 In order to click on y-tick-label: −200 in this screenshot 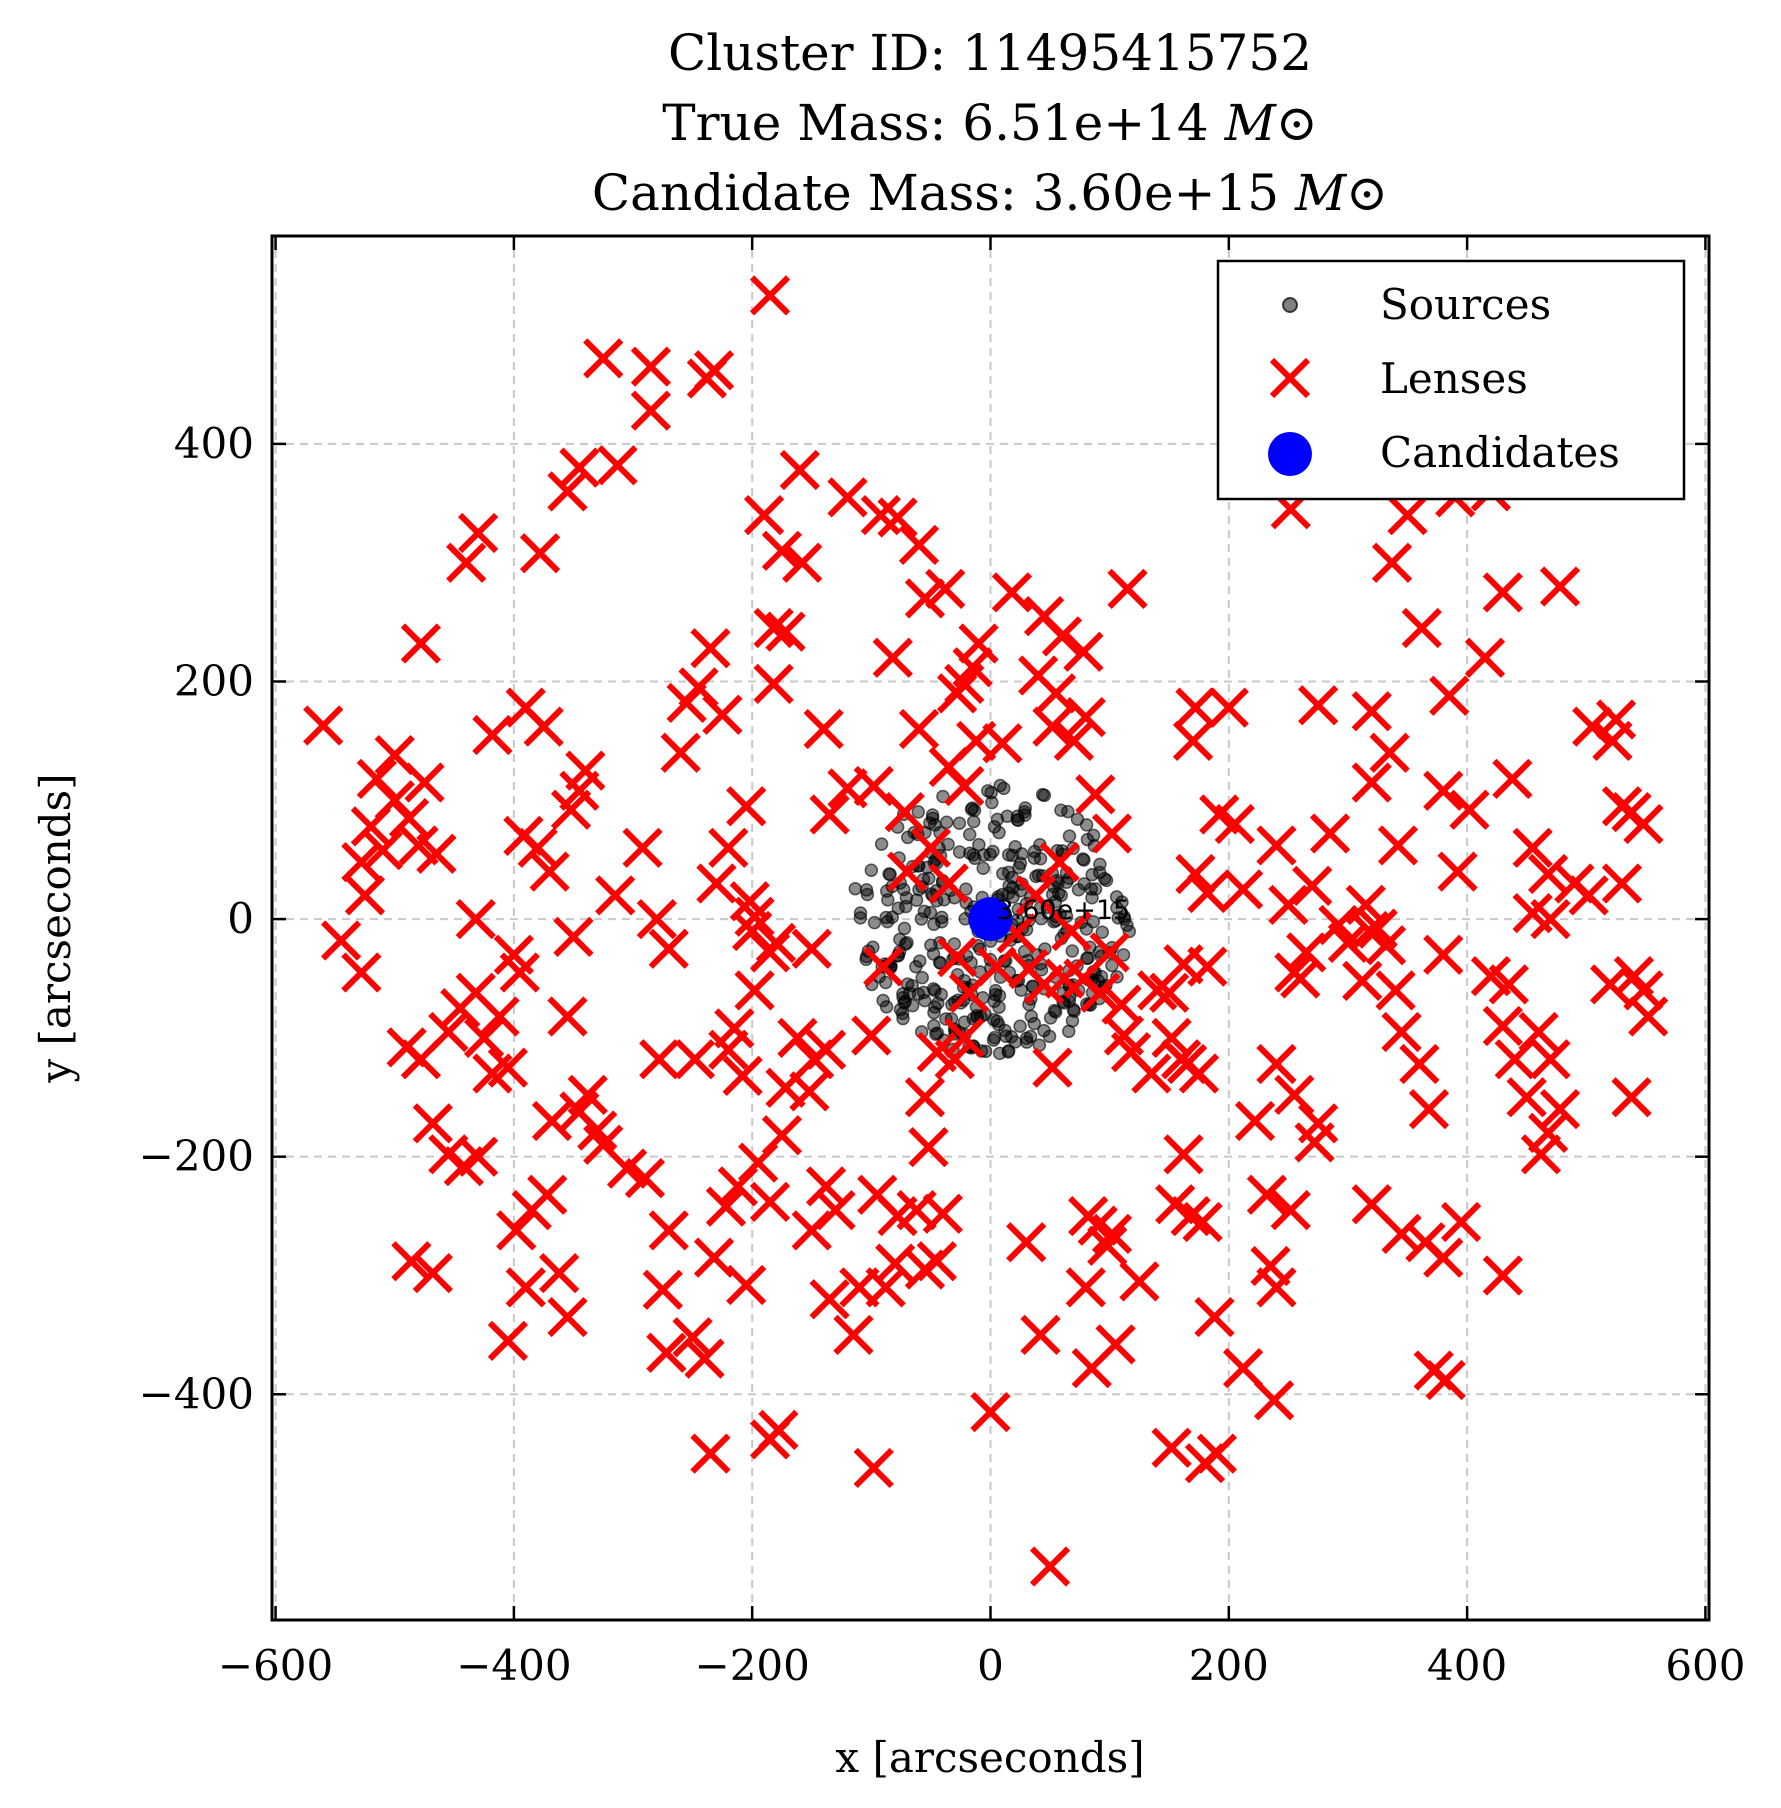, I will do `click(196, 1156)`.